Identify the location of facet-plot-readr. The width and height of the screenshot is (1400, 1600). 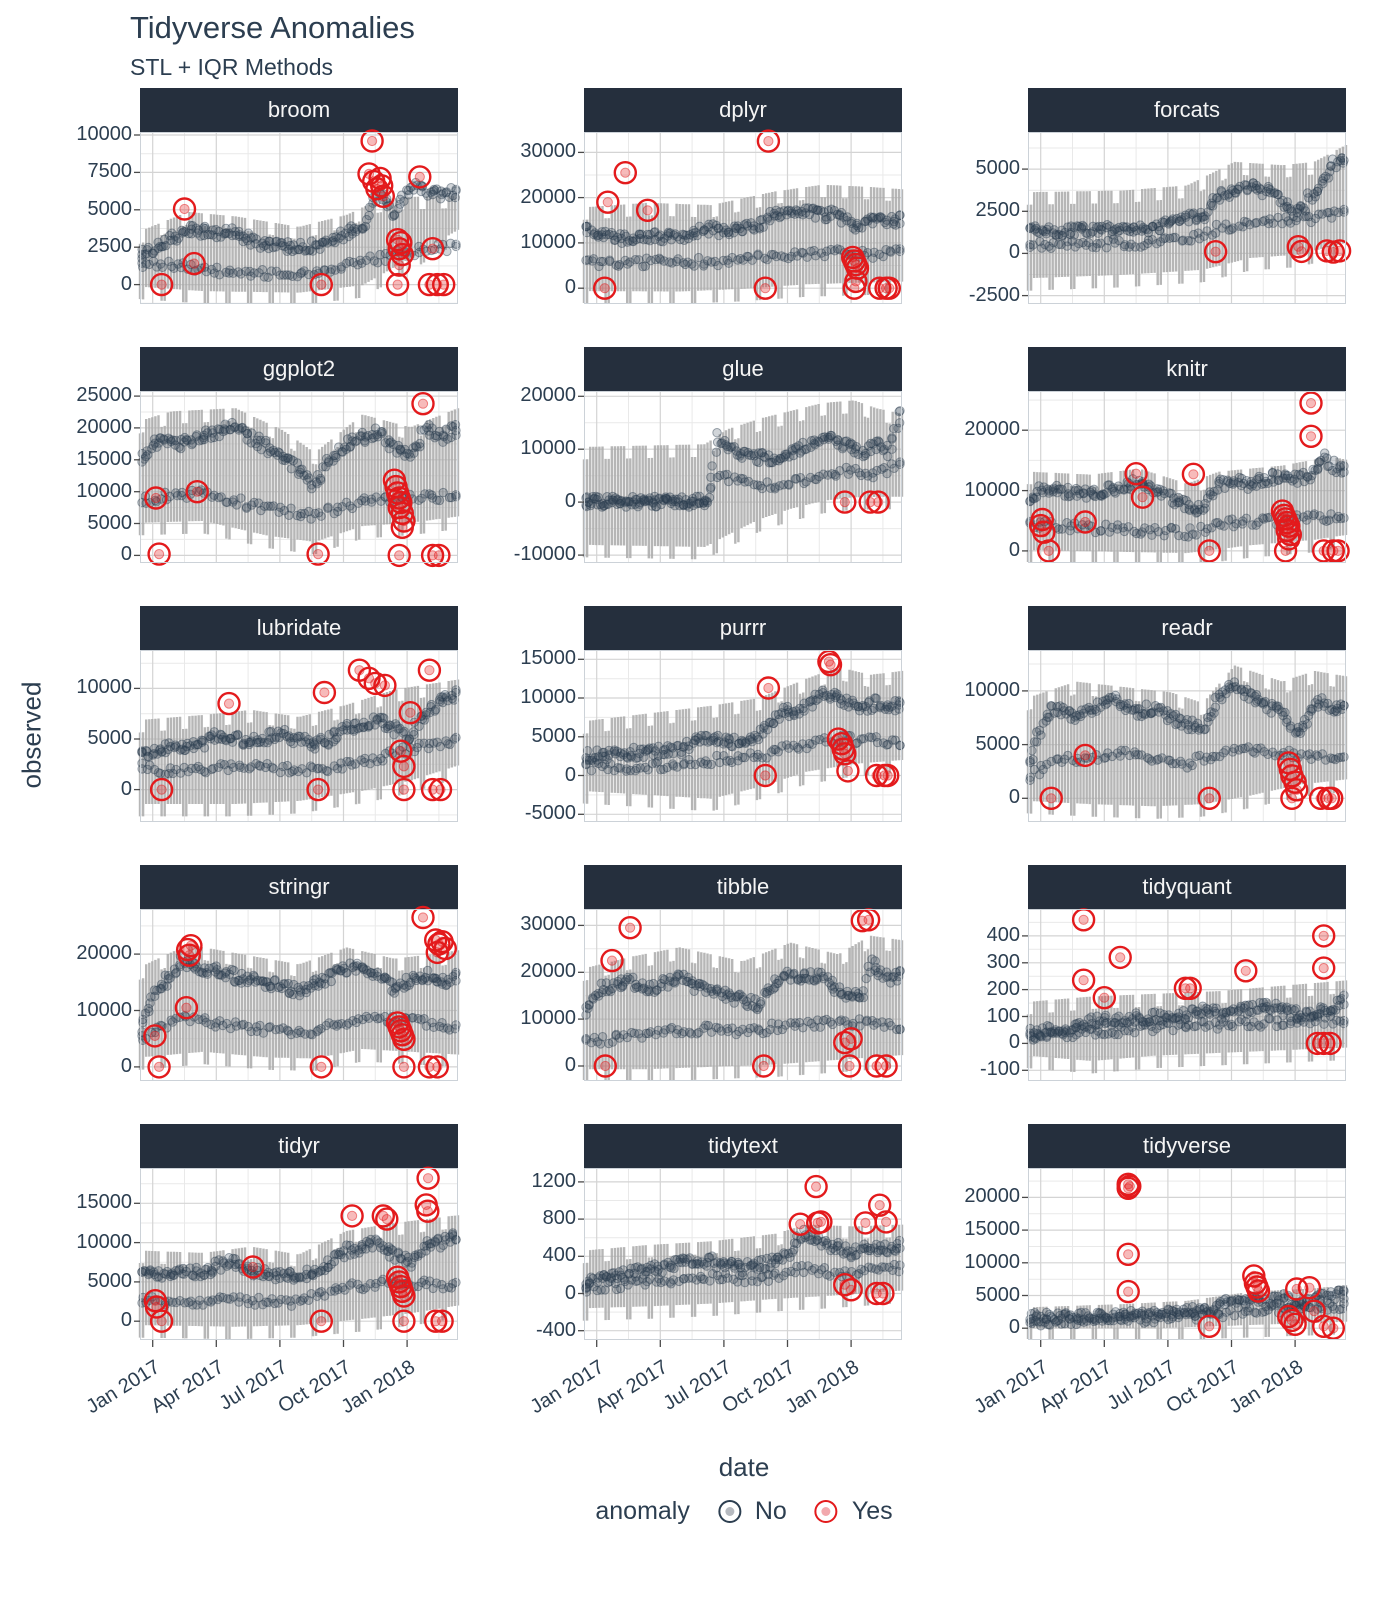
(1185, 736).